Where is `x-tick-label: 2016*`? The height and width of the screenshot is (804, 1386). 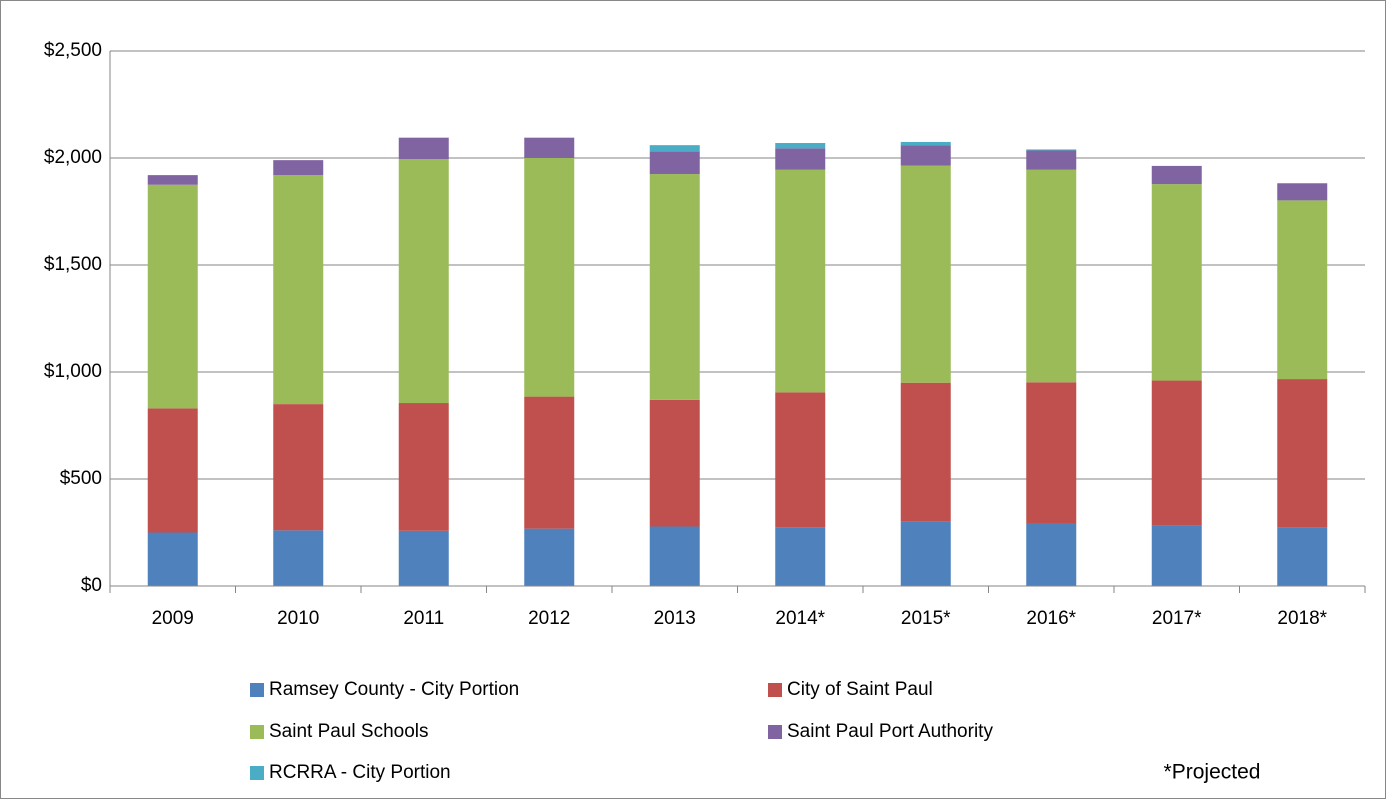 x-tick-label: 2016* is located at coordinates (1051, 618).